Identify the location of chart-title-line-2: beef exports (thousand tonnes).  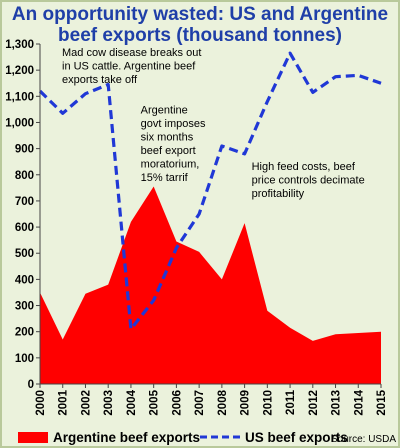
(200, 35).